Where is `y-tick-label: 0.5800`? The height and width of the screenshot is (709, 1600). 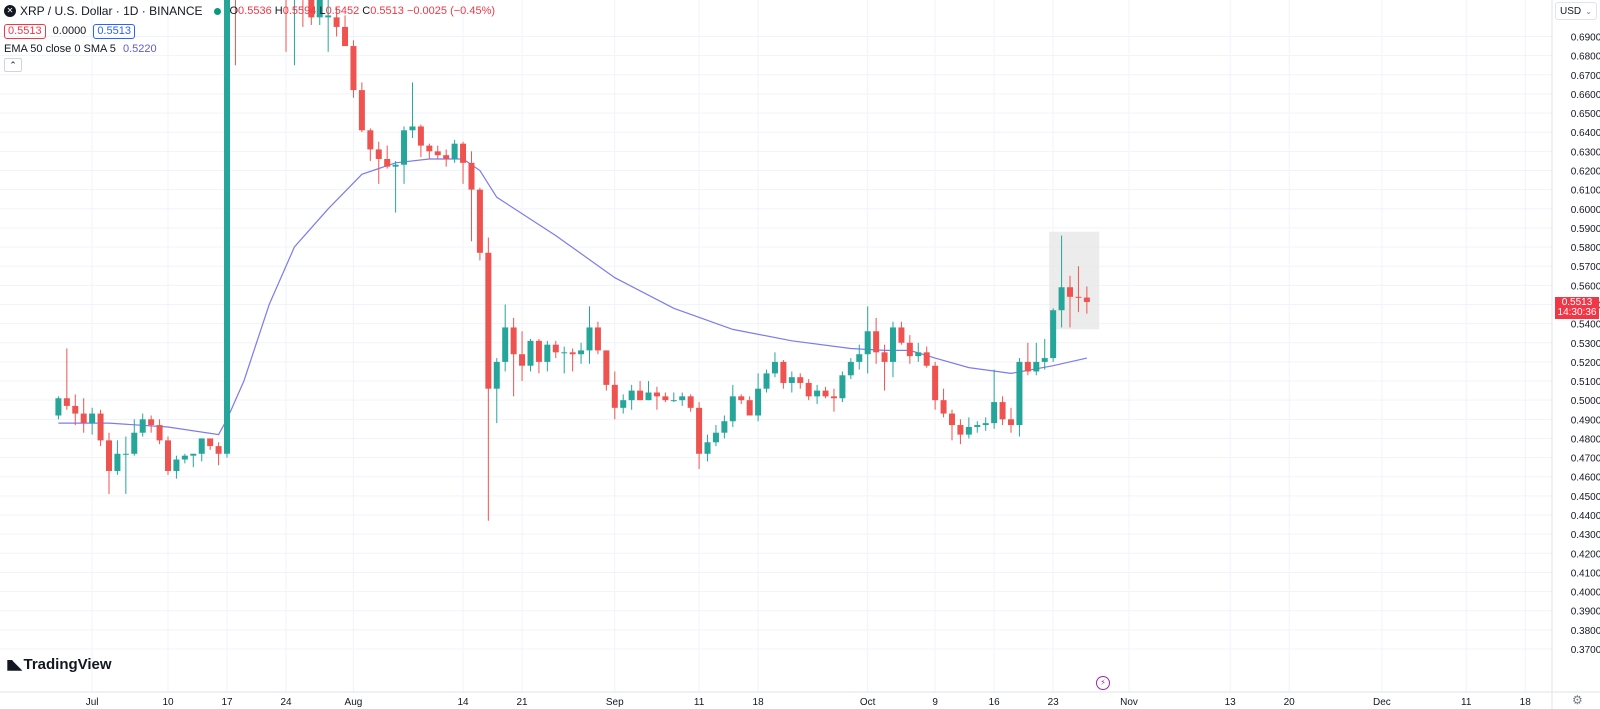 y-tick-label: 0.5800 is located at coordinates (1585, 248).